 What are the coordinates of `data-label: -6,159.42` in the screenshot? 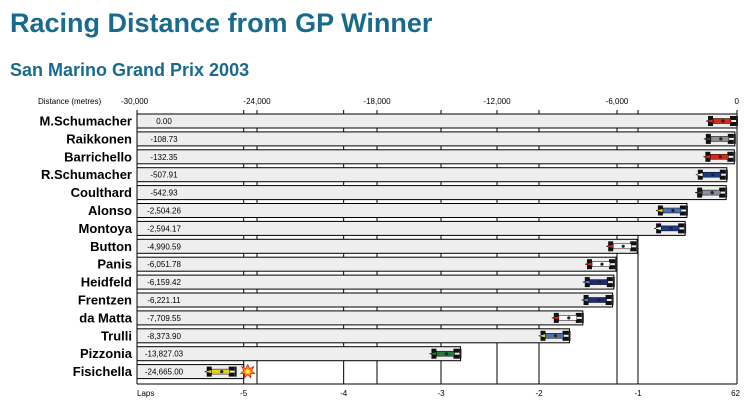 It's located at (164, 282).